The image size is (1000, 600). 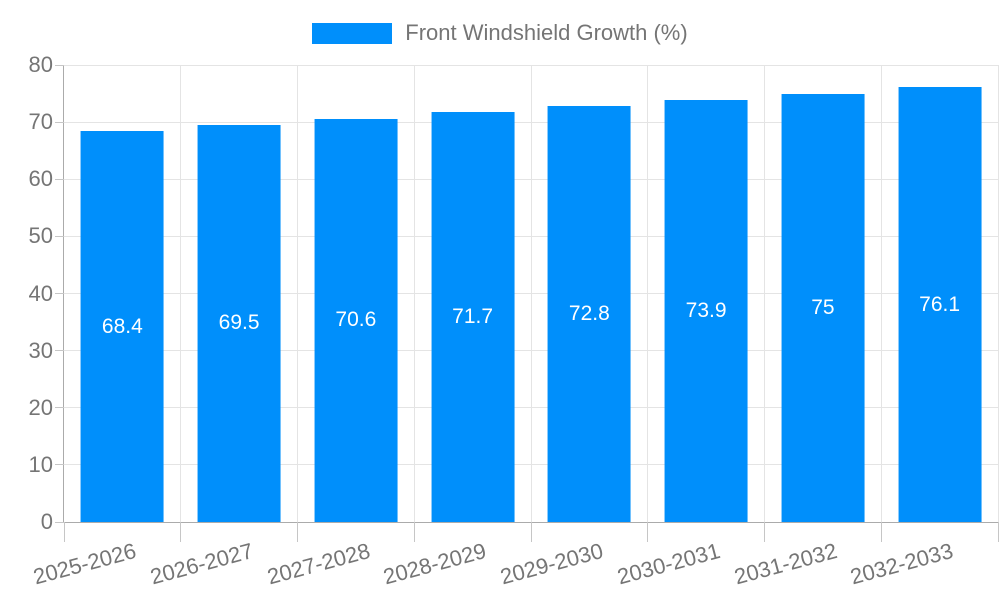 I want to click on bar: 70.6, so click(x=356, y=320).